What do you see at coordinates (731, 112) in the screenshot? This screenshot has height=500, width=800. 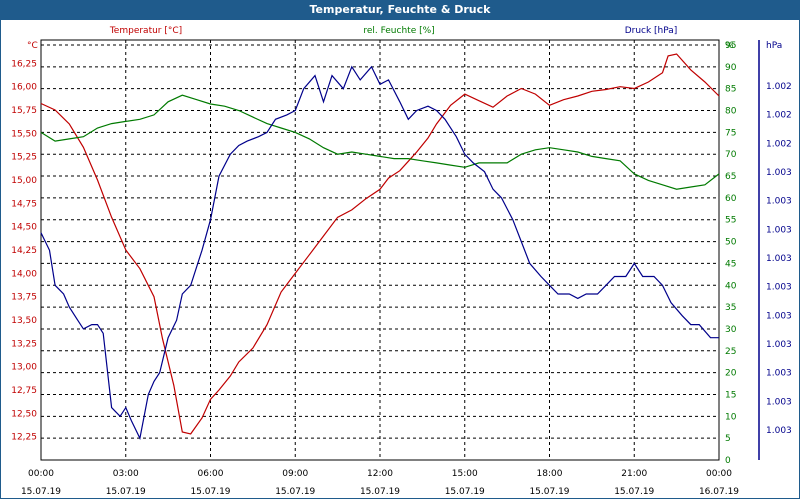 I see `humidity-tick-label: 80` at bounding box center [731, 112].